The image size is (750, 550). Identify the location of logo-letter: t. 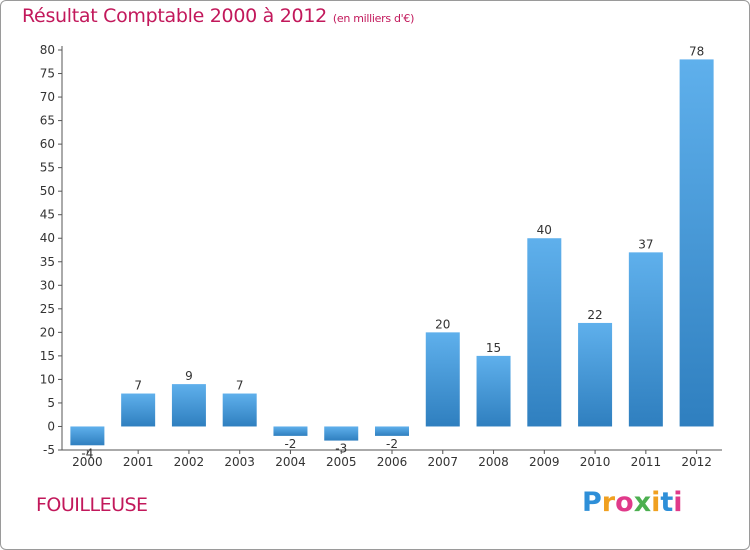
(667, 502).